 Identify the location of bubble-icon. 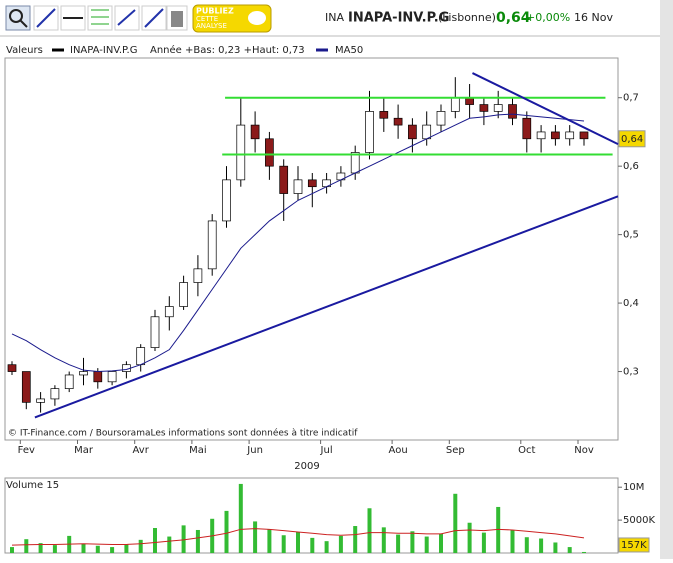
(257, 18).